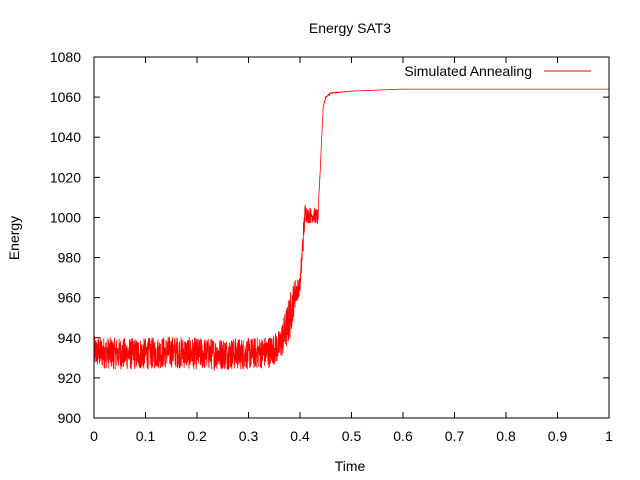 The image size is (640, 480). Describe the element at coordinates (146, 436) in the screenshot. I see `x-tick-label: 0.1` at that location.